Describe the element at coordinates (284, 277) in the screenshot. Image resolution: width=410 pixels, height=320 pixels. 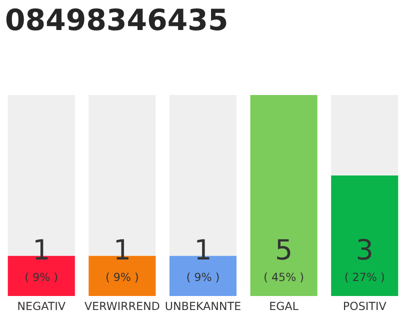
I see `annotation: ( 45% )` at that location.